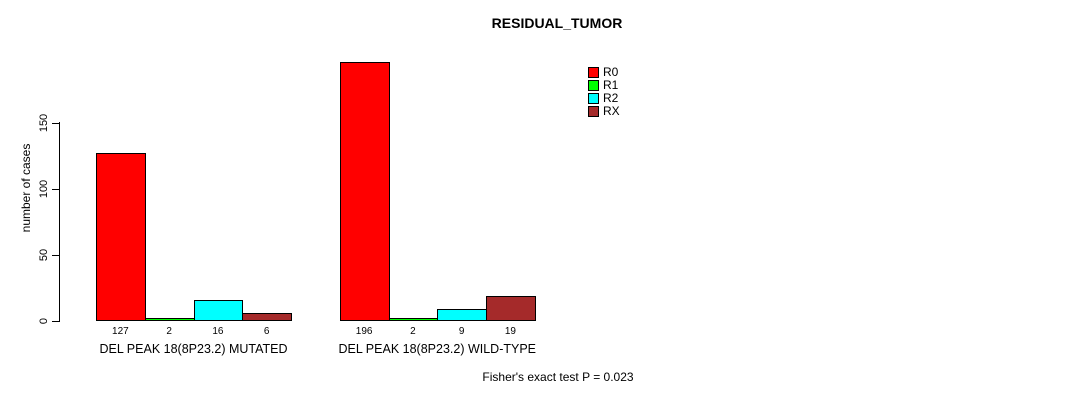 The image size is (1090, 400). What do you see at coordinates (593, 85) in the screenshot?
I see `legend-swatch-r1` at bounding box center [593, 85].